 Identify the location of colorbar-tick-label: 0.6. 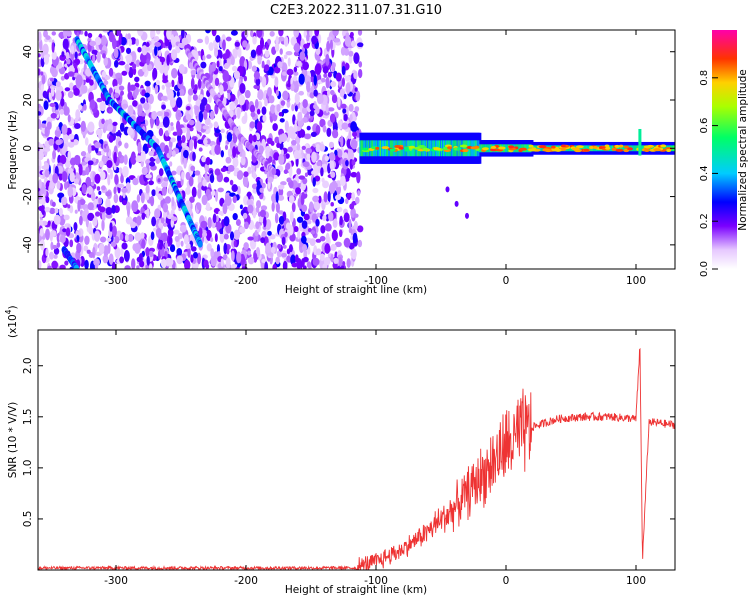
(704, 126).